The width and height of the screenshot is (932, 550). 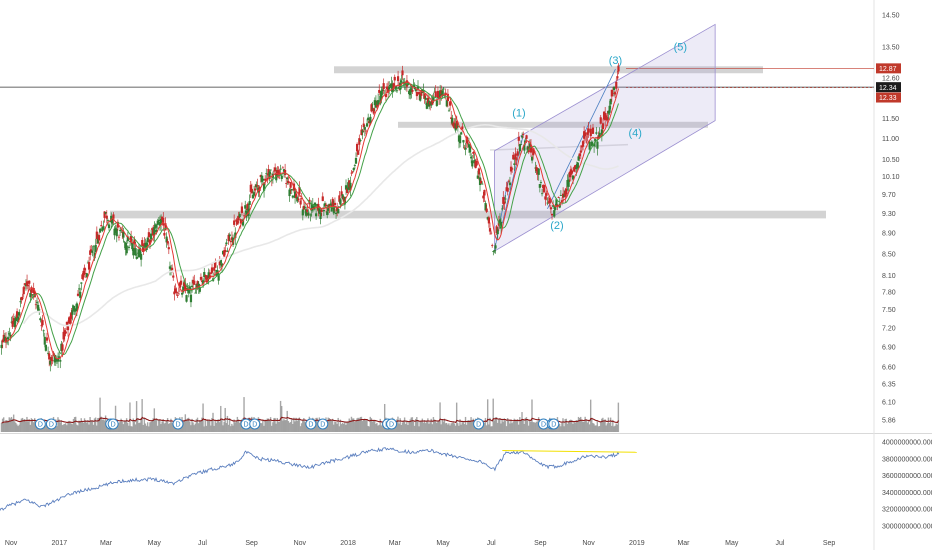 I want to click on price-tick-label: 10.10, so click(x=891, y=177).